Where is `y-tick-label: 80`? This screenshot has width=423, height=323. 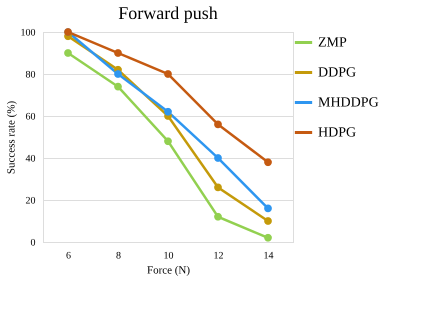
y-tick-label: 80 is located at coordinates (31, 75).